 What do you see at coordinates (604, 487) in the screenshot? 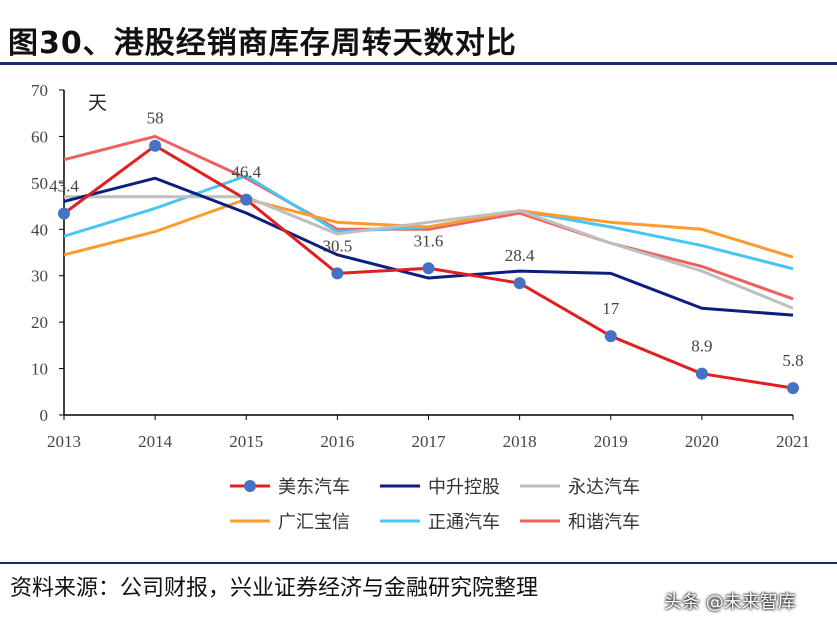
I see `legend-label: 永达汽车` at bounding box center [604, 487].